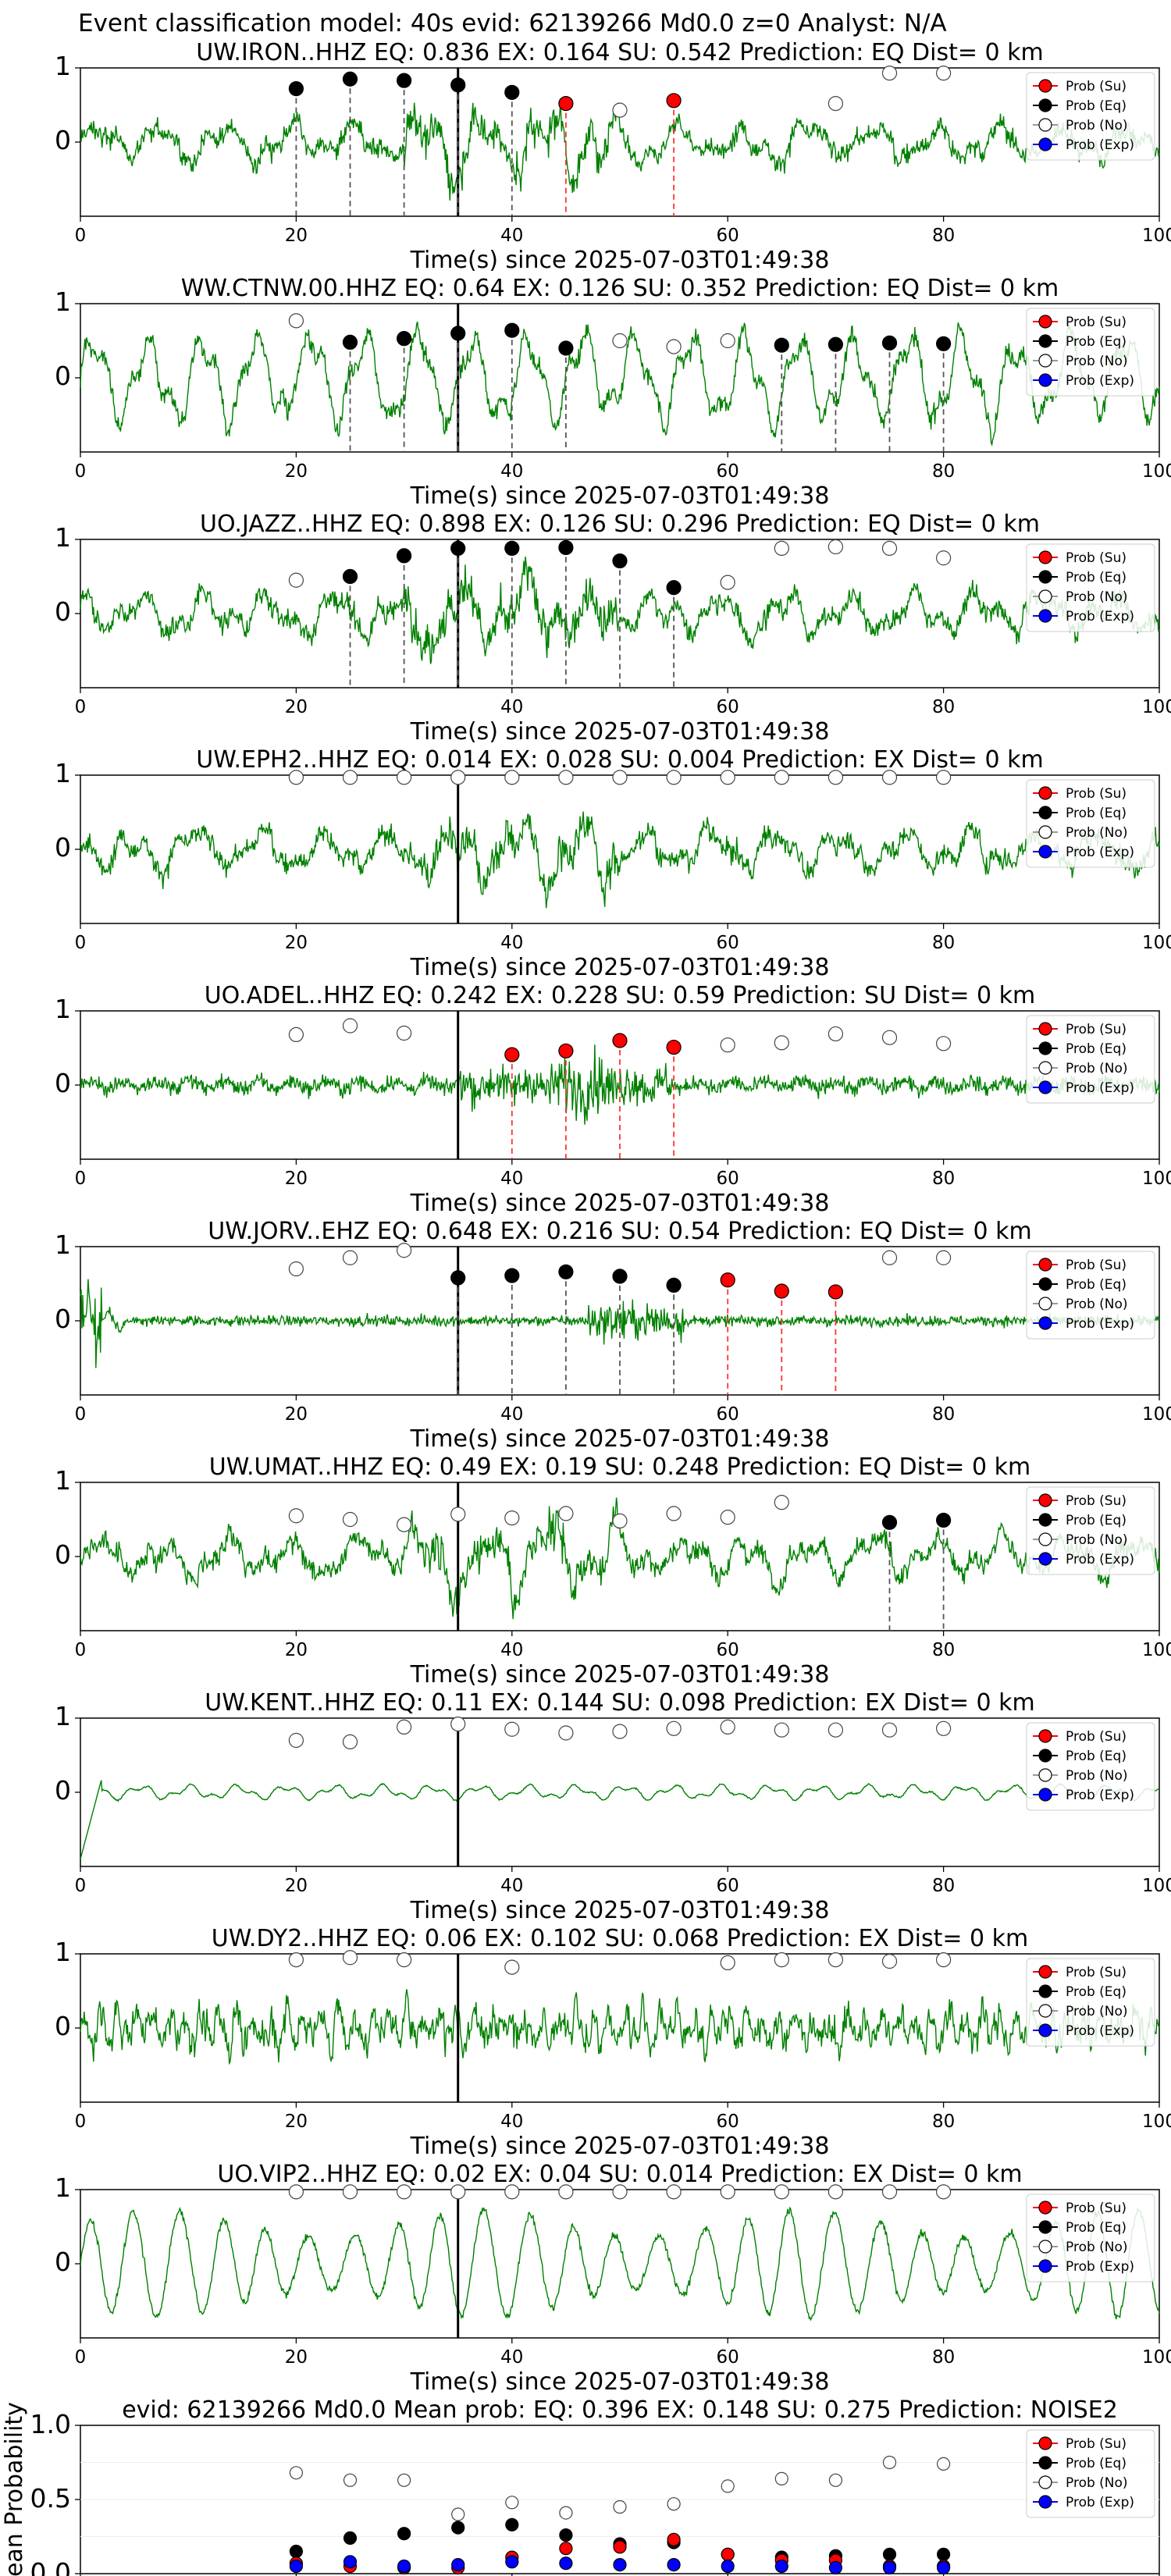  What do you see at coordinates (14, 2489) in the screenshot?
I see `y-axis-label: Mean Probability` at bounding box center [14, 2489].